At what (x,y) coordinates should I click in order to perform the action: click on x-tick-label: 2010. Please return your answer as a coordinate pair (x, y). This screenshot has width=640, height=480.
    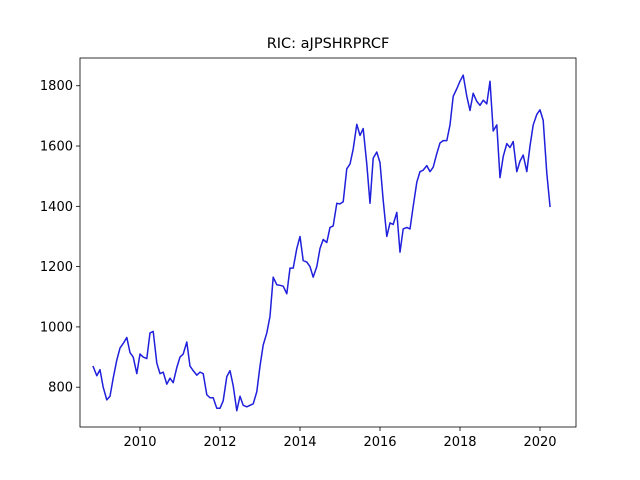
    Looking at the image, I should click on (139, 442).